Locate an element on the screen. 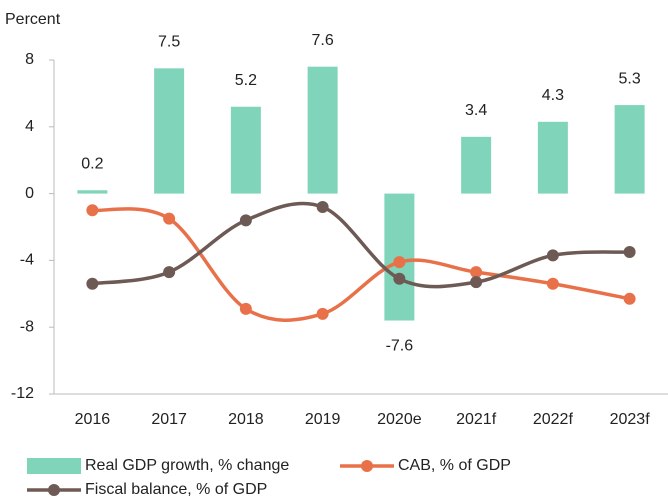 The image size is (668, 500). data-label: 4.3 is located at coordinates (553, 95).